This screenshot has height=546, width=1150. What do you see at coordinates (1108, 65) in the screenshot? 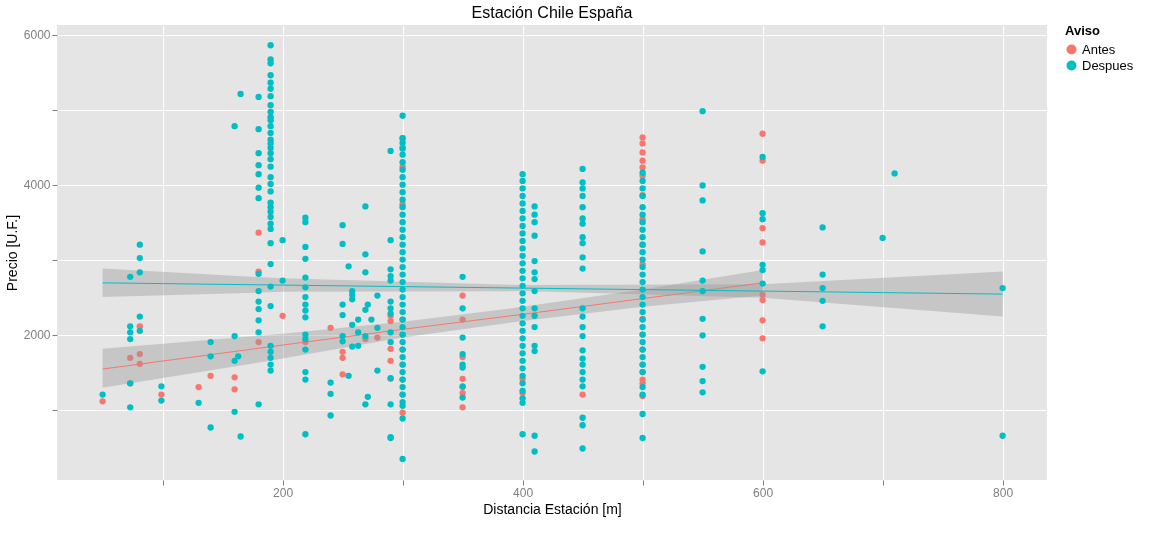
I see `legend-label: Despues` at bounding box center [1108, 65].